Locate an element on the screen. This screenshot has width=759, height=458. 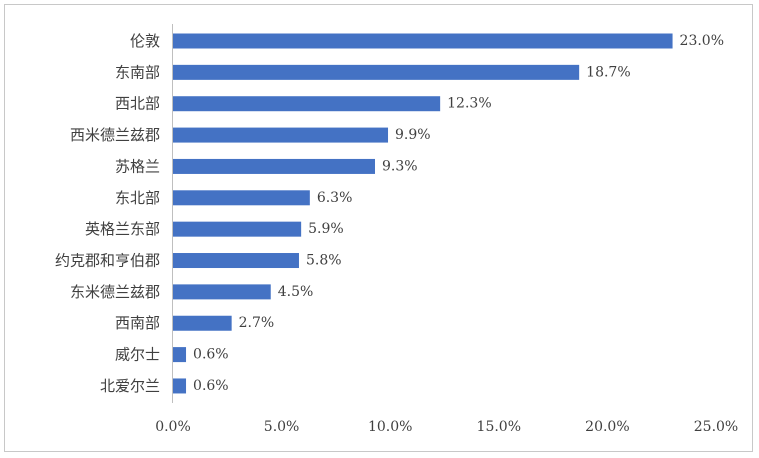
value-label: 23.0% is located at coordinates (702, 41).